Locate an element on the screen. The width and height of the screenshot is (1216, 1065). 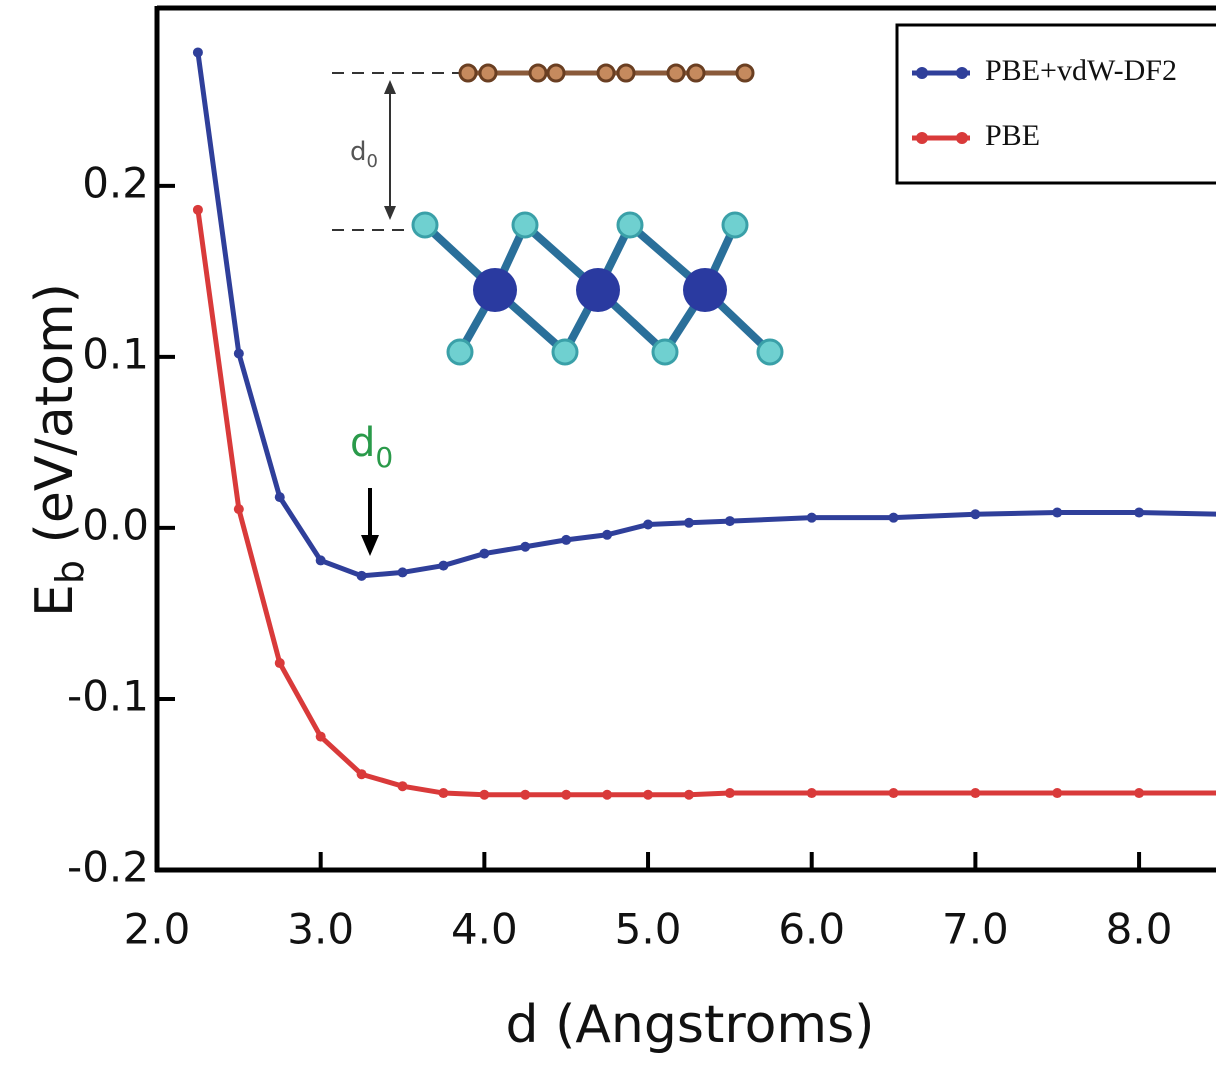
x-tick-label: 7.0 is located at coordinates (975, 929).